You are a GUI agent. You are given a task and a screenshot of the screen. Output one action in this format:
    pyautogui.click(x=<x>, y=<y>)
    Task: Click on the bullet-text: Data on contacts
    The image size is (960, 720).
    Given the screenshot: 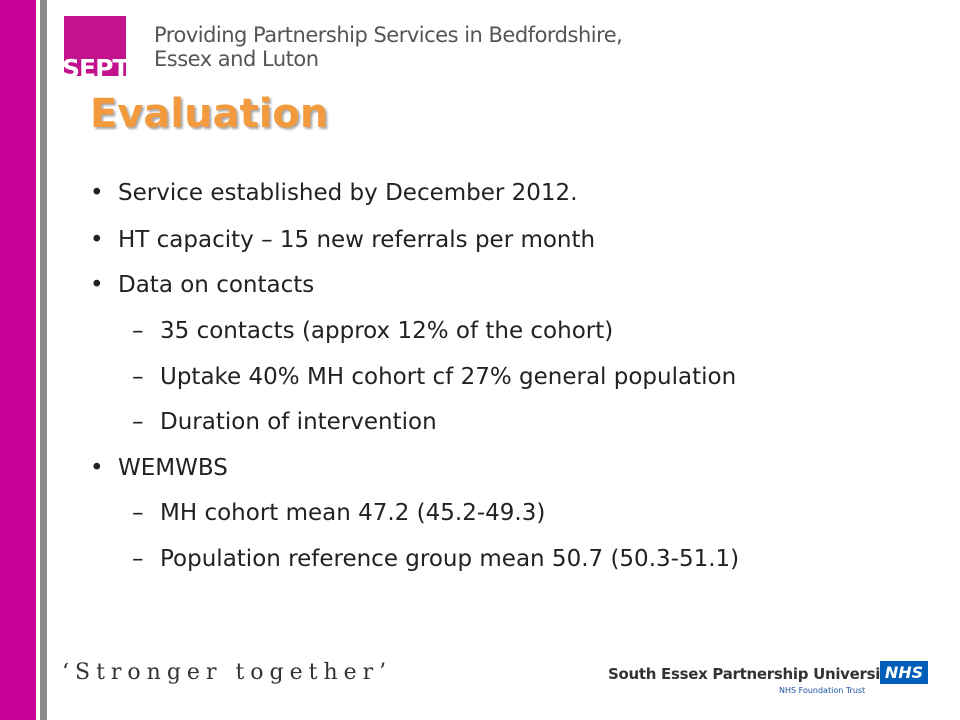 What is the action you would take?
    pyautogui.click(x=216, y=285)
    